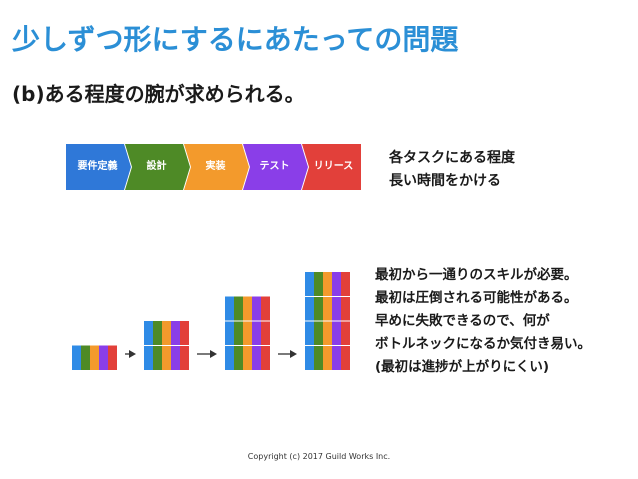 Image resolution: width=638 pixels, height=479 pixels. I want to click on note-top-line: 各タスクにある程度, so click(452, 158).